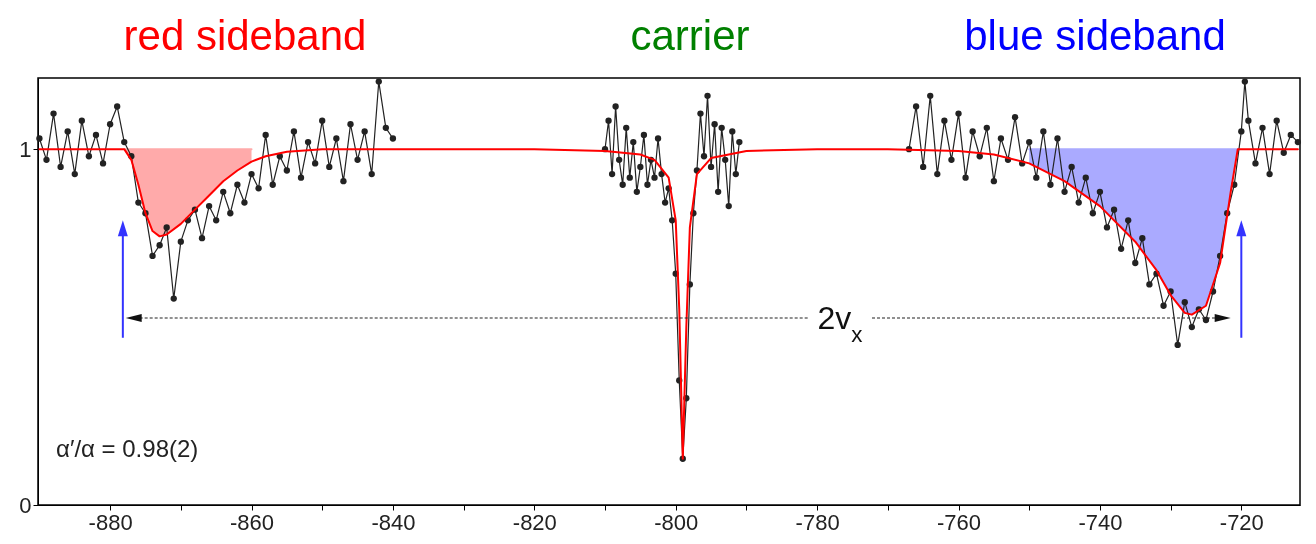 The image size is (1316, 544). Describe the element at coordinates (840, 323) in the screenshot. I see `annotation: 2v$_{x}$` at that location.